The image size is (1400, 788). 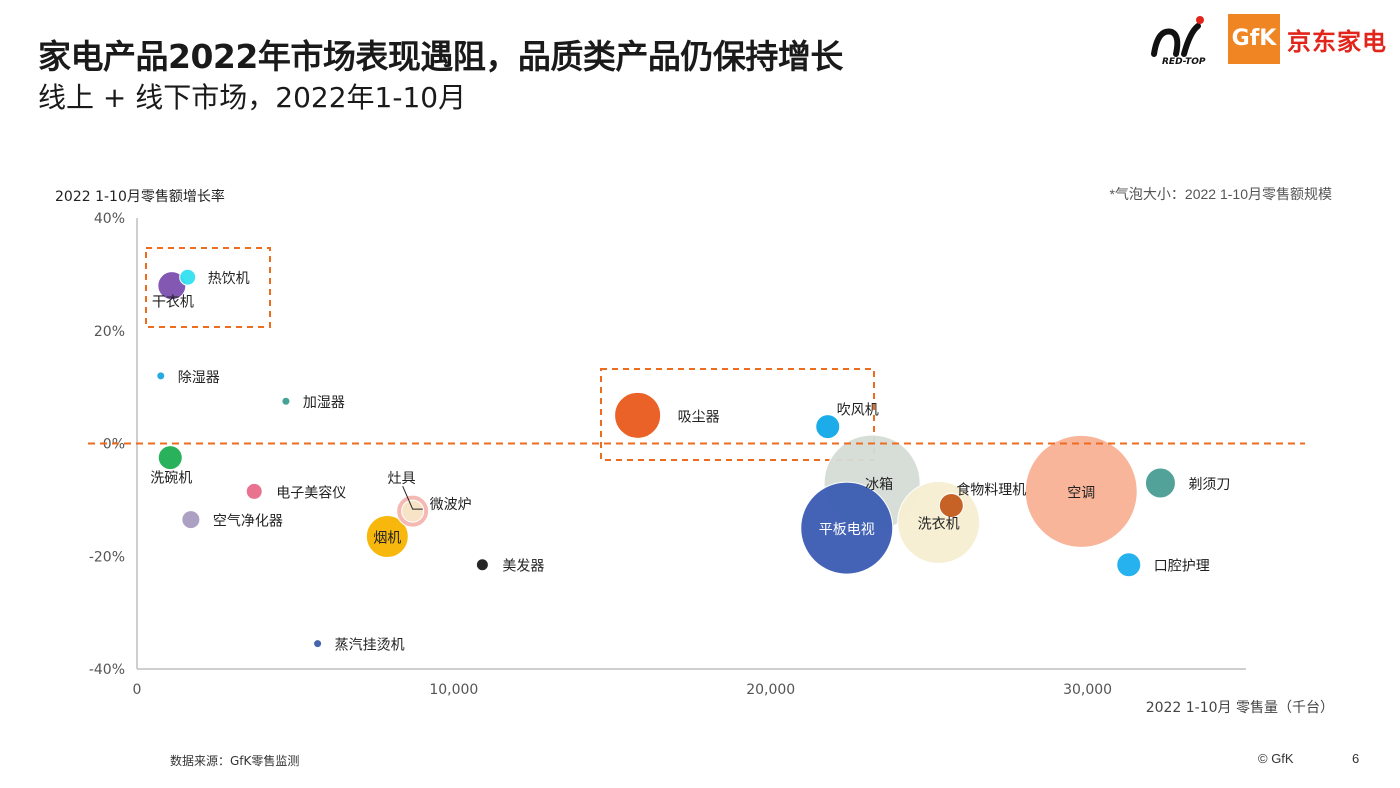 I want to click on label-空气净化器: 空气净化器, so click(x=248, y=522).